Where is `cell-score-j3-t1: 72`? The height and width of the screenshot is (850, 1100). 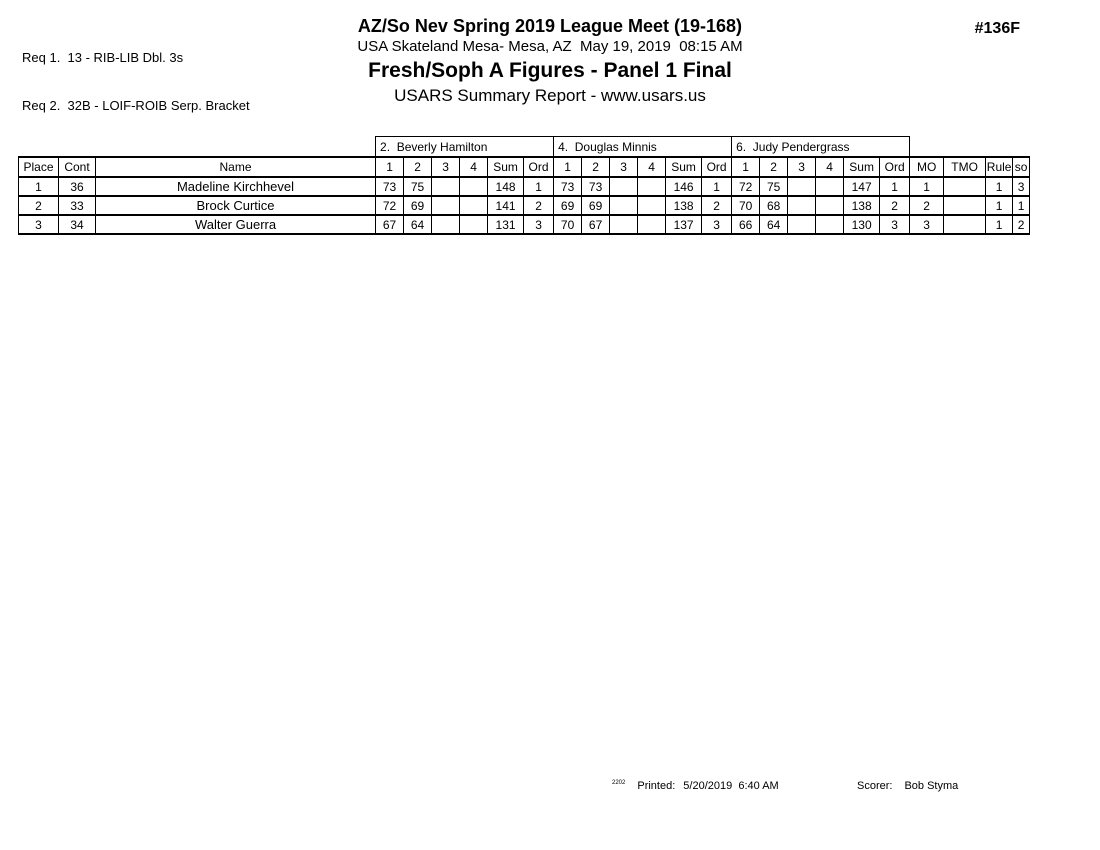
cell-score-j3-t1: 72 is located at coordinates (746, 186).